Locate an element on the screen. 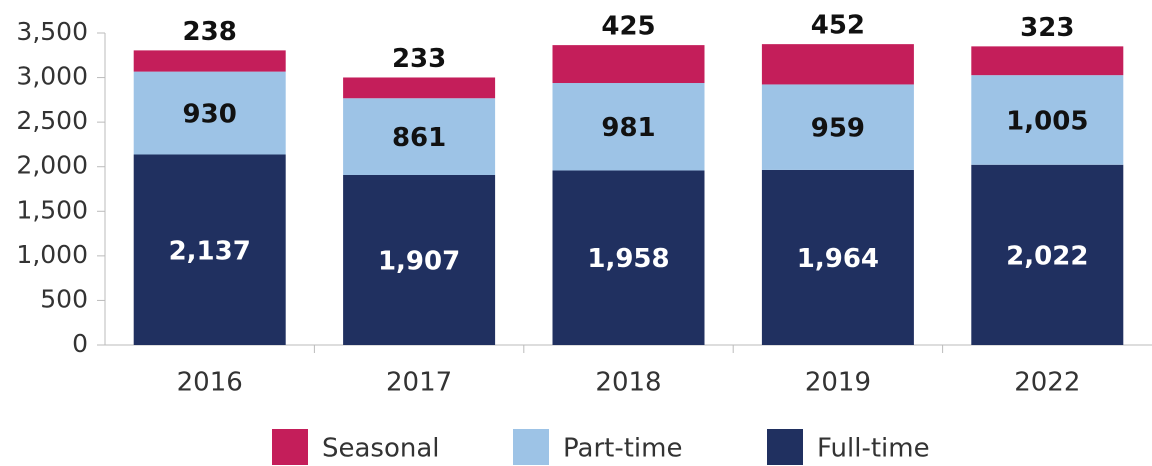  value-label: 323 is located at coordinates (1047, 28).